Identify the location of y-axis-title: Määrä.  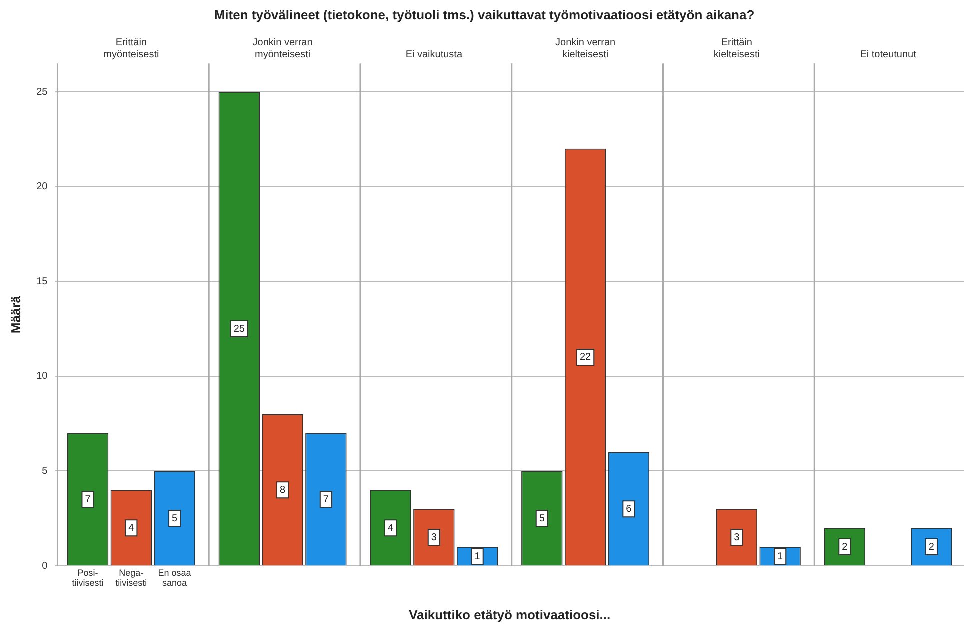
(16, 314).